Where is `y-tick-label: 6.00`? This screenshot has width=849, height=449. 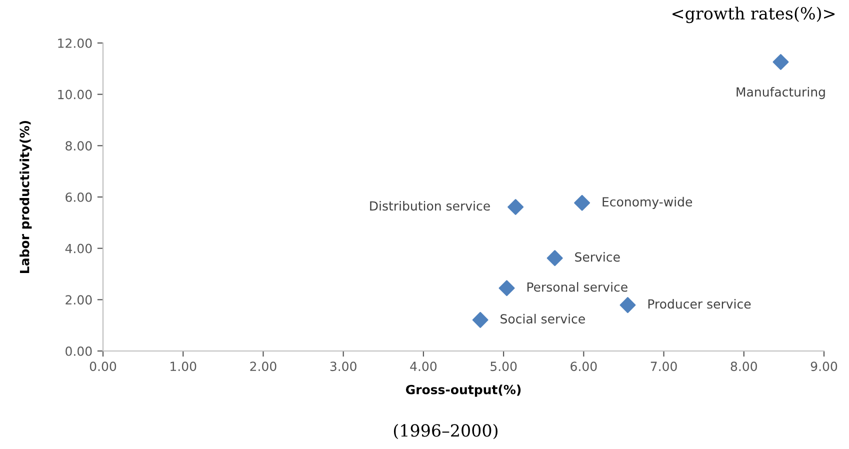
y-tick-label: 6.00 is located at coordinates (79, 197).